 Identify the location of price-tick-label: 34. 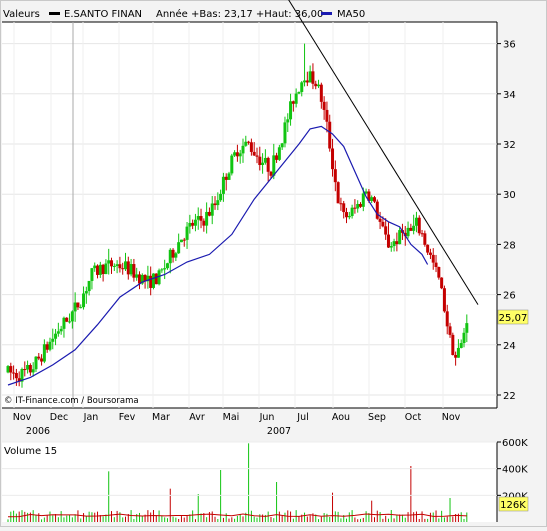
(509, 95).